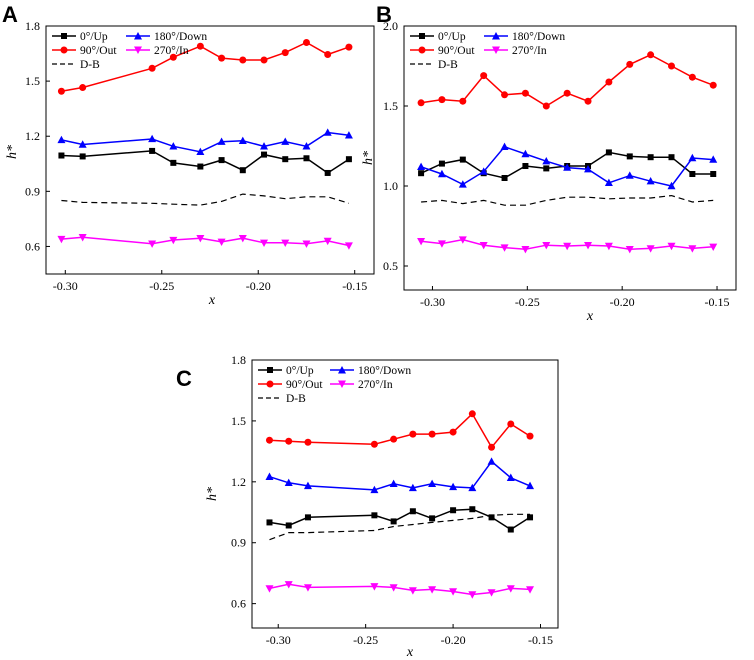  Describe the element at coordinates (238, 421) in the screenshot. I see `y-tick-label: 1.5` at that location.